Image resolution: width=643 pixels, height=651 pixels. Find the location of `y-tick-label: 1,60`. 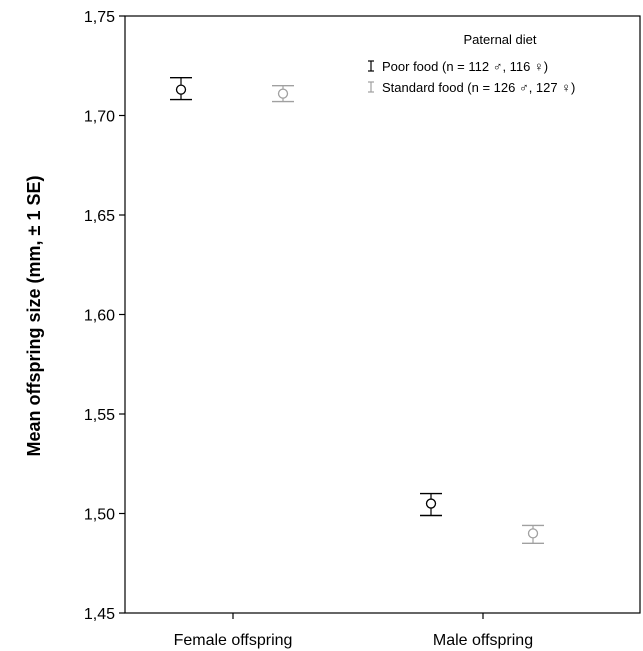

y-tick-label: 1,60 is located at coordinates (99, 316).